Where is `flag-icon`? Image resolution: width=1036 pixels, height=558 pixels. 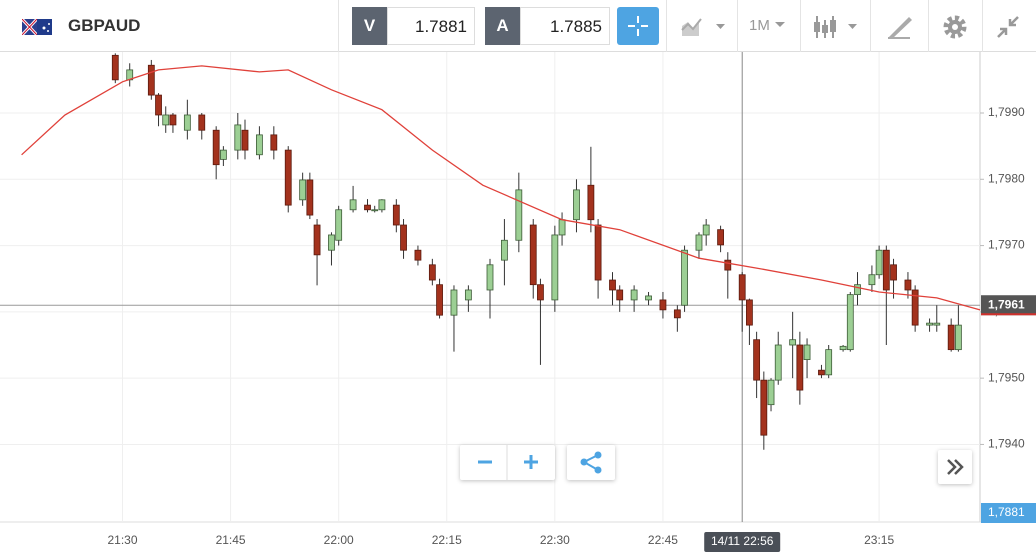 flag-icon is located at coordinates (37, 27).